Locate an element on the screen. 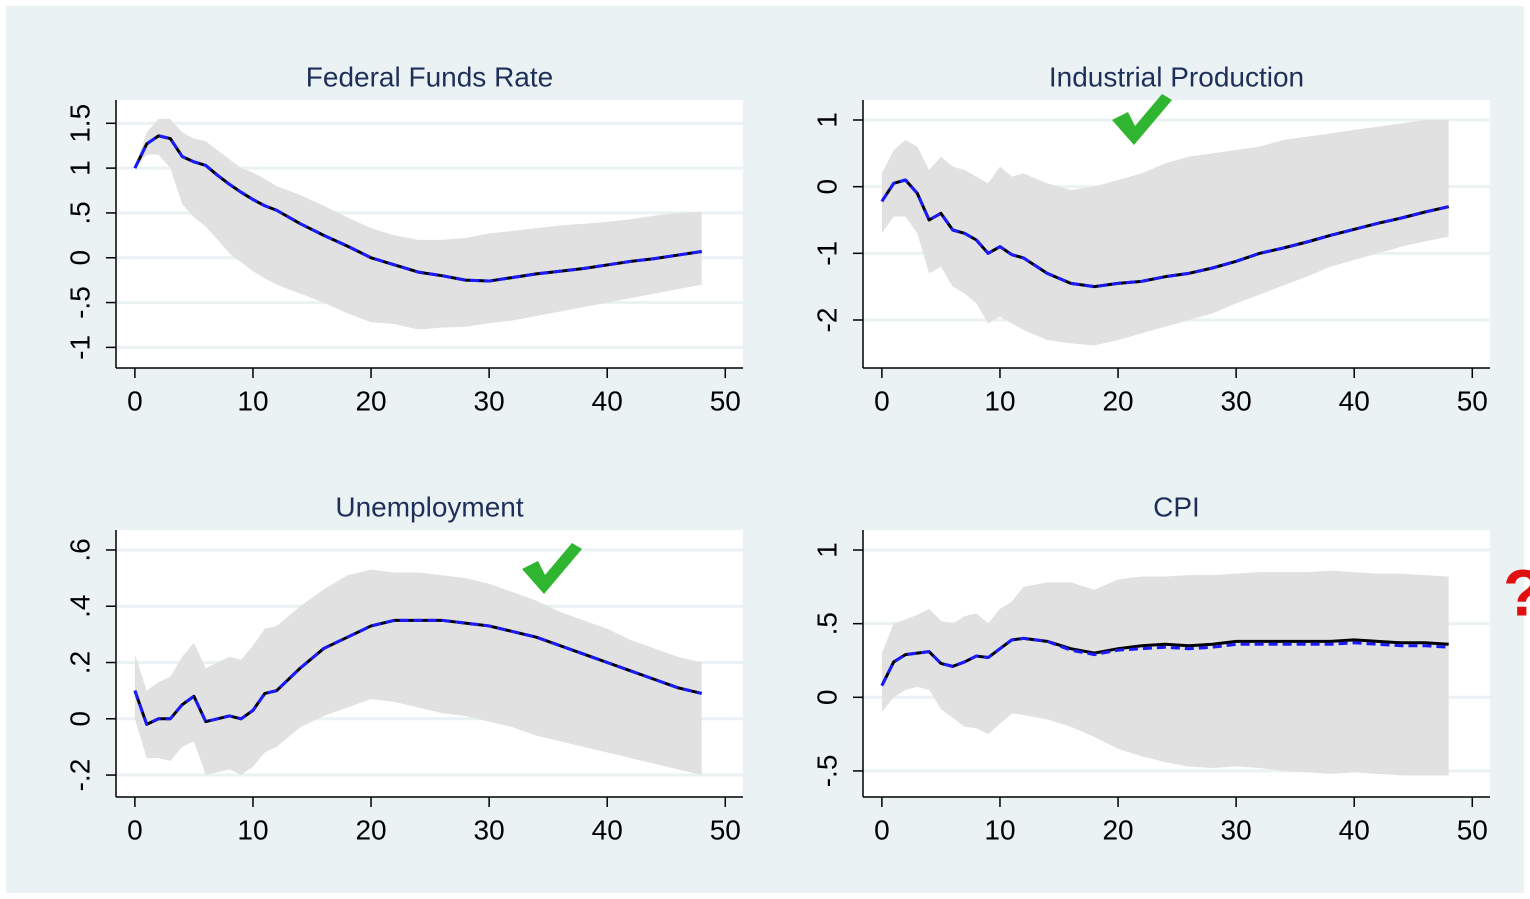 The image size is (1530, 899). y-tick-label: -2 is located at coordinates (826, 320).